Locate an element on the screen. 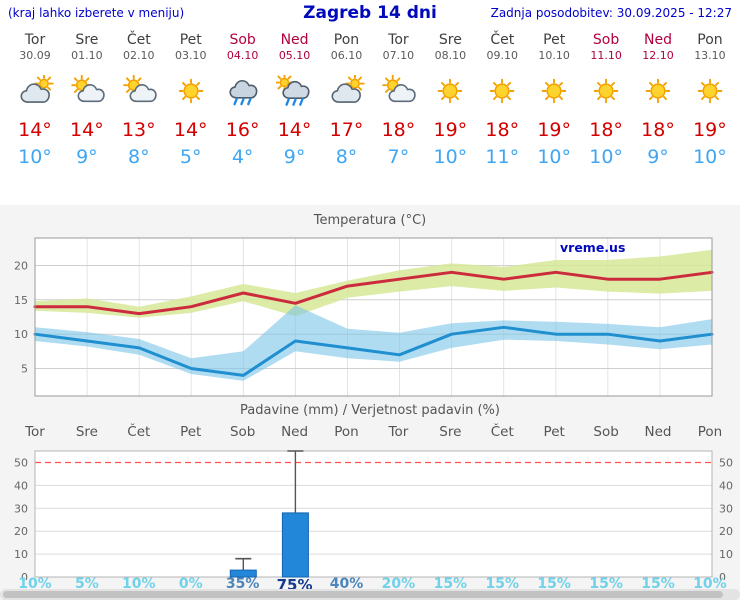 The image size is (740, 600). temp-y-tick-label: 15 is located at coordinates (21, 300).